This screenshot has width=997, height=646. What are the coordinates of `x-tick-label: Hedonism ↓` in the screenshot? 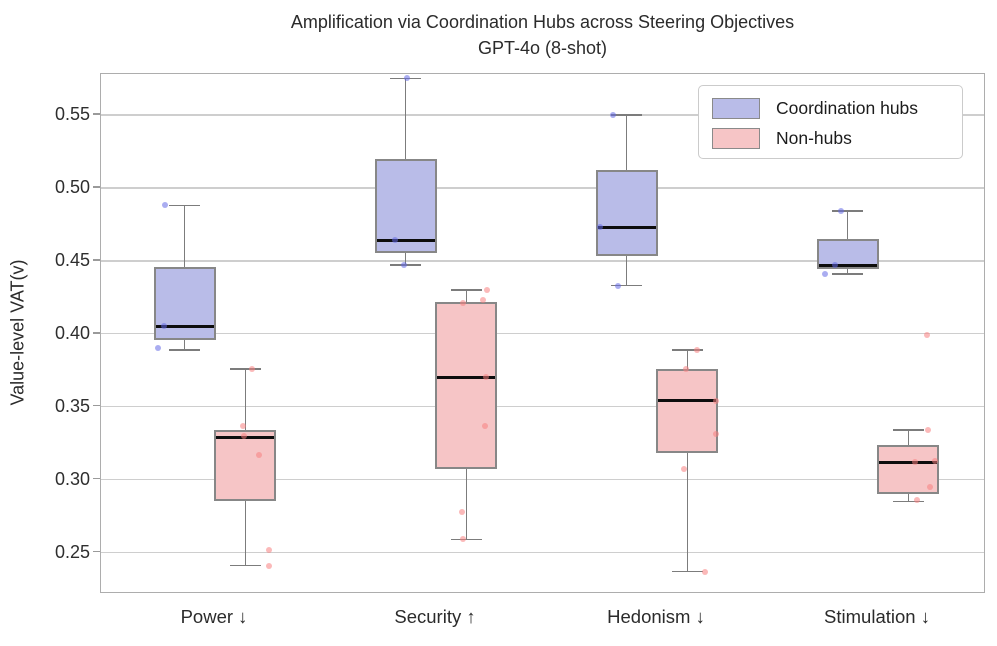 It's located at (656, 616).